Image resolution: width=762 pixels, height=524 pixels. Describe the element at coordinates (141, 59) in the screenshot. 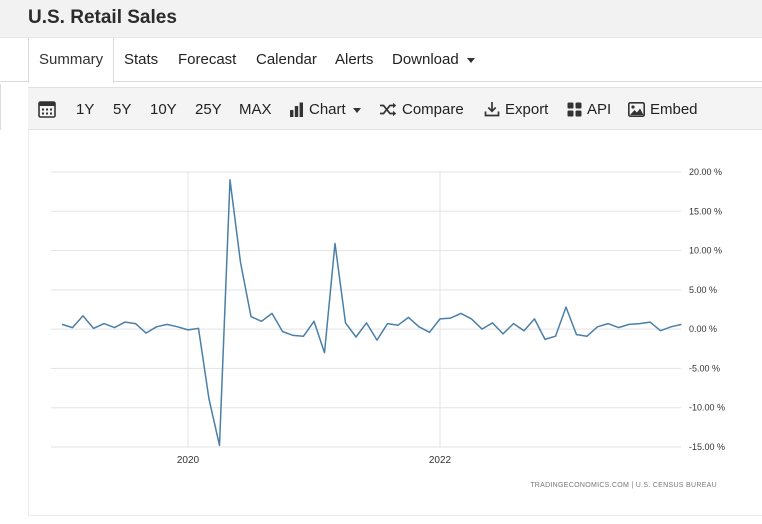

I see `tab-stats: Stats` at that location.